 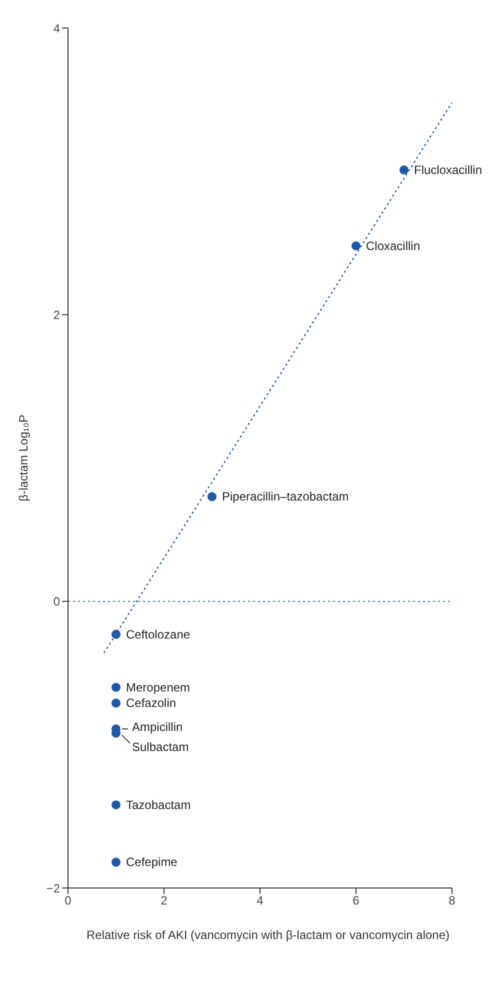 What do you see at coordinates (157, 727) in the screenshot?
I see `annotation: Ampicillin` at bounding box center [157, 727].